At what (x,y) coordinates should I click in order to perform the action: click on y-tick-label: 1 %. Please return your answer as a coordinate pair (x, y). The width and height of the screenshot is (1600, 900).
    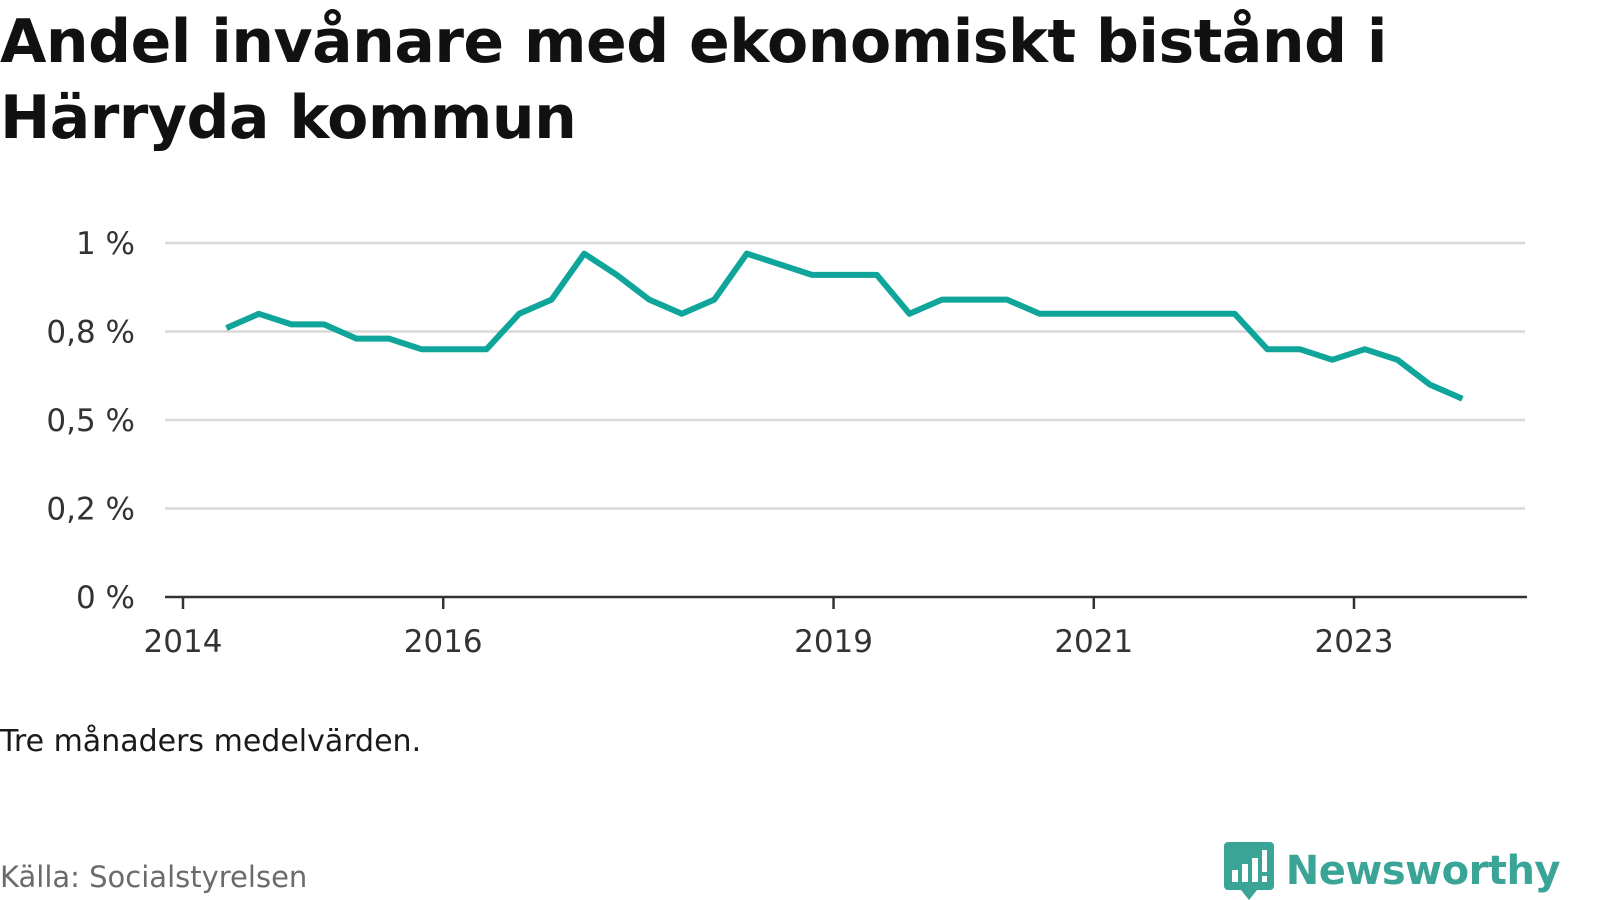
    Looking at the image, I should click on (105, 244).